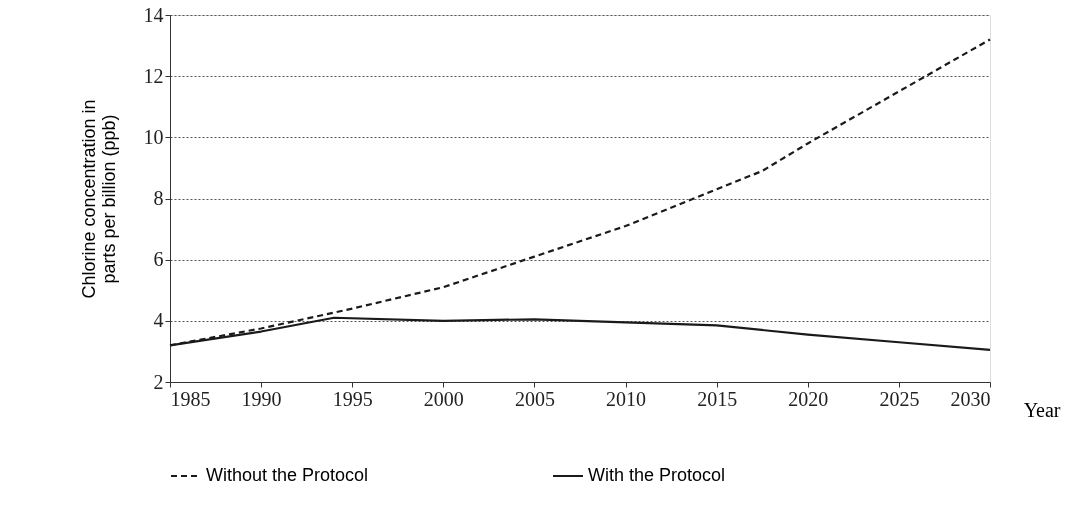 Image resolution: width=1086 pixels, height=516 pixels. I want to click on y-tick-label: 8, so click(158, 198).